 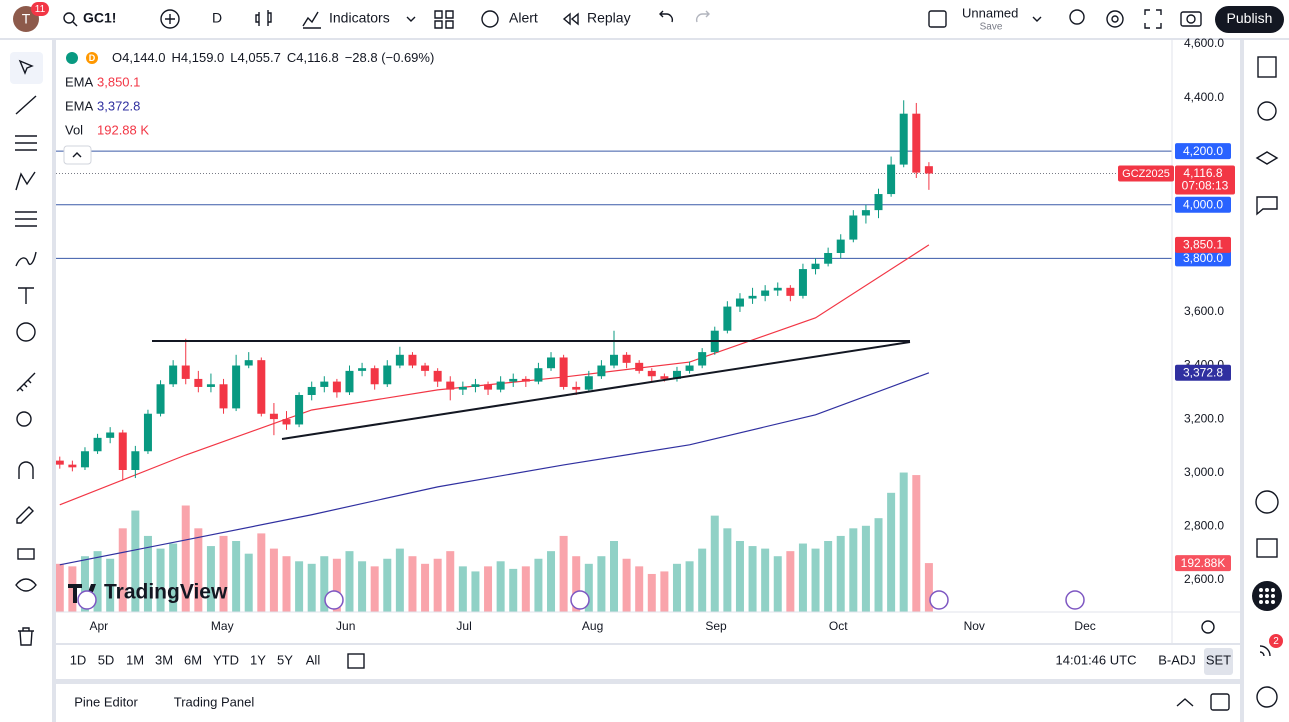 I want to click on news, so click(x=1265, y=651).